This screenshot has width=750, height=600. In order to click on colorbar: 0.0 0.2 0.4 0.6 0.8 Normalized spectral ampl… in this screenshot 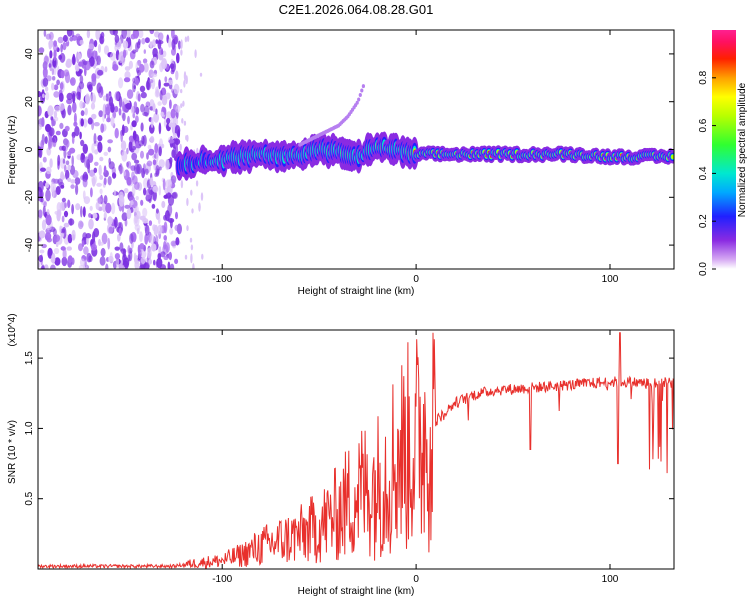, I will do `click(723, 153)`.